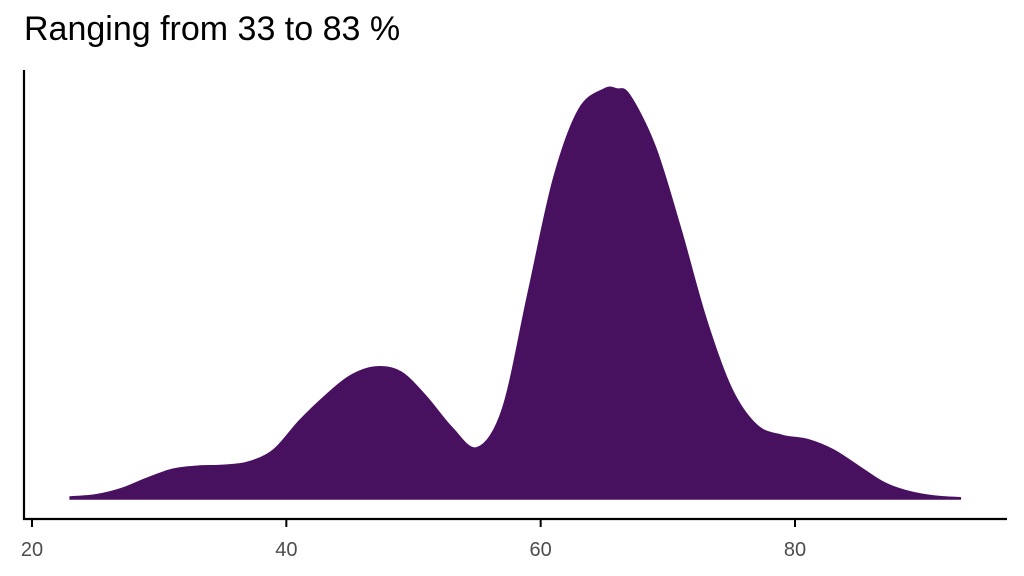  What do you see at coordinates (795, 550) in the screenshot?
I see `x-tick-label: 80` at bounding box center [795, 550].